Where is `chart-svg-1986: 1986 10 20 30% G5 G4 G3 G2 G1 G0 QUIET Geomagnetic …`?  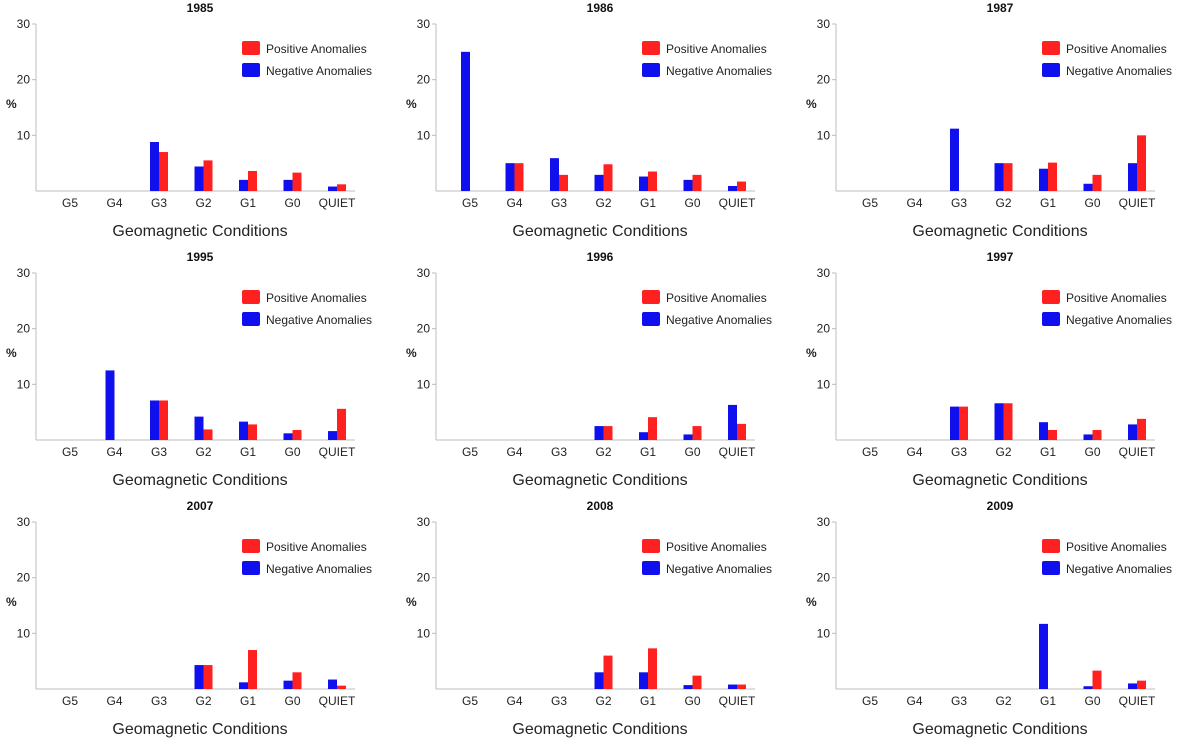
chart-svg-1986: 1986 10 20 30% G5 G4 G3 G2 G1 G0 QUIET Geomagnetic … is located at coordinates (589, 120).